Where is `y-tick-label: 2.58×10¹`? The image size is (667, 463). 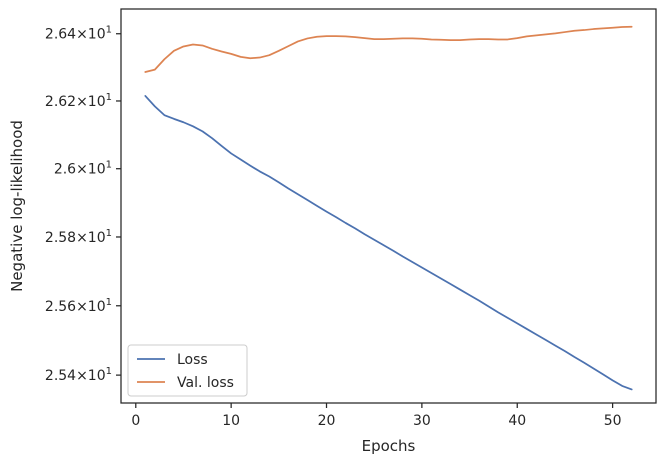
y-tick-label: 2.58×10¹ is located at coordinates (78, 237).